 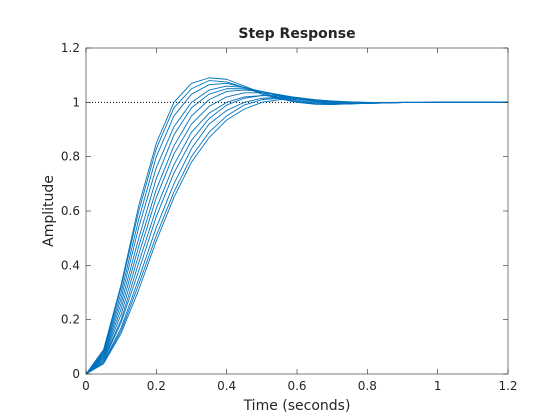 I want to click on chart-title: Step Response, so click(x=296, y=34).